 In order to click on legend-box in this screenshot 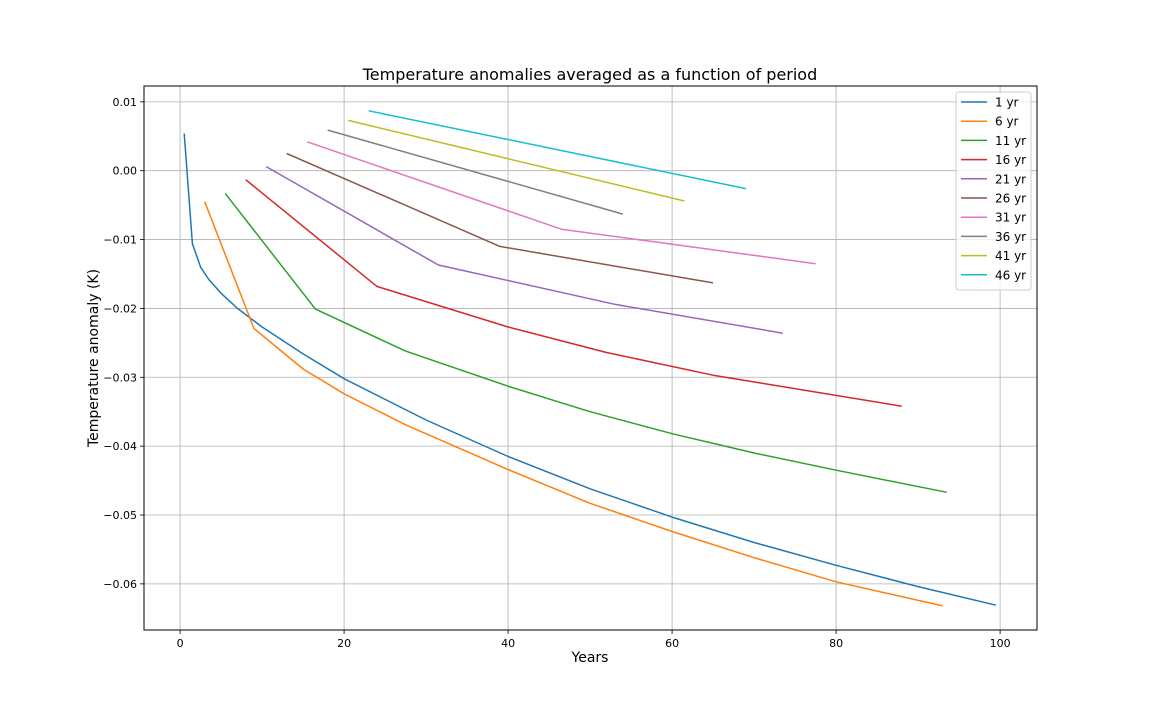, I will do `click(993, 191)`.